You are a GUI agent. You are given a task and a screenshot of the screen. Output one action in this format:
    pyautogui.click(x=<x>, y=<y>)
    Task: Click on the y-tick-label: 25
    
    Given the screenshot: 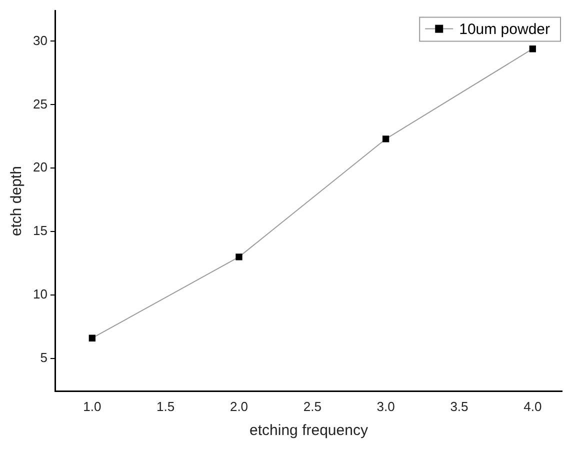 What is the action you would take?
    pyautogui.click(x=40, y=104)
    